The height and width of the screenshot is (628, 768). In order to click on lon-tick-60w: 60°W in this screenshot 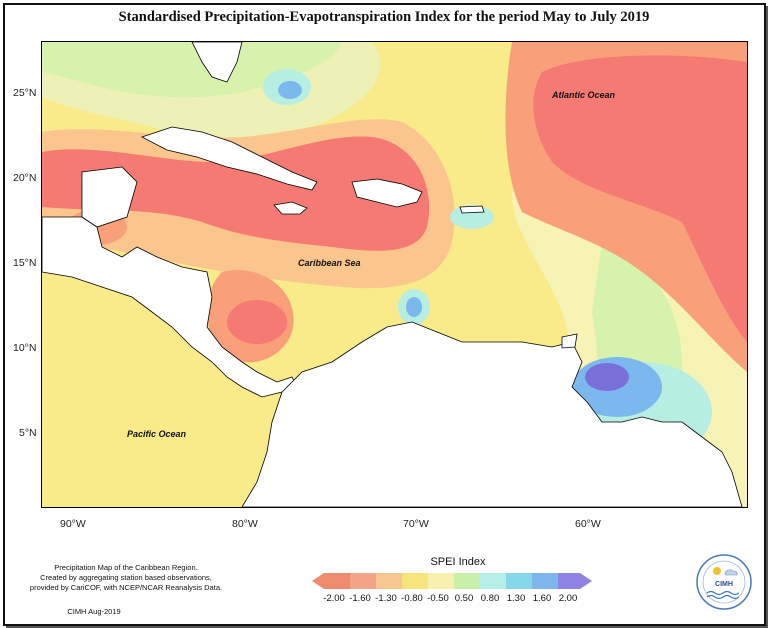, I will do `click(588, 524)`.